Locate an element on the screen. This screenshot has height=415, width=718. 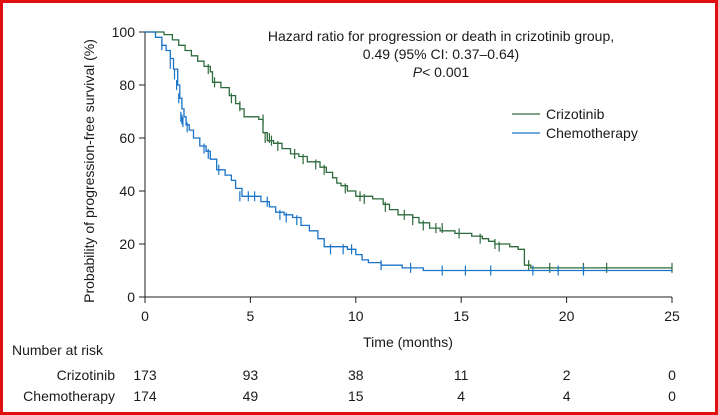
x-tick-label: 10 is located at coordinates (356, 316).